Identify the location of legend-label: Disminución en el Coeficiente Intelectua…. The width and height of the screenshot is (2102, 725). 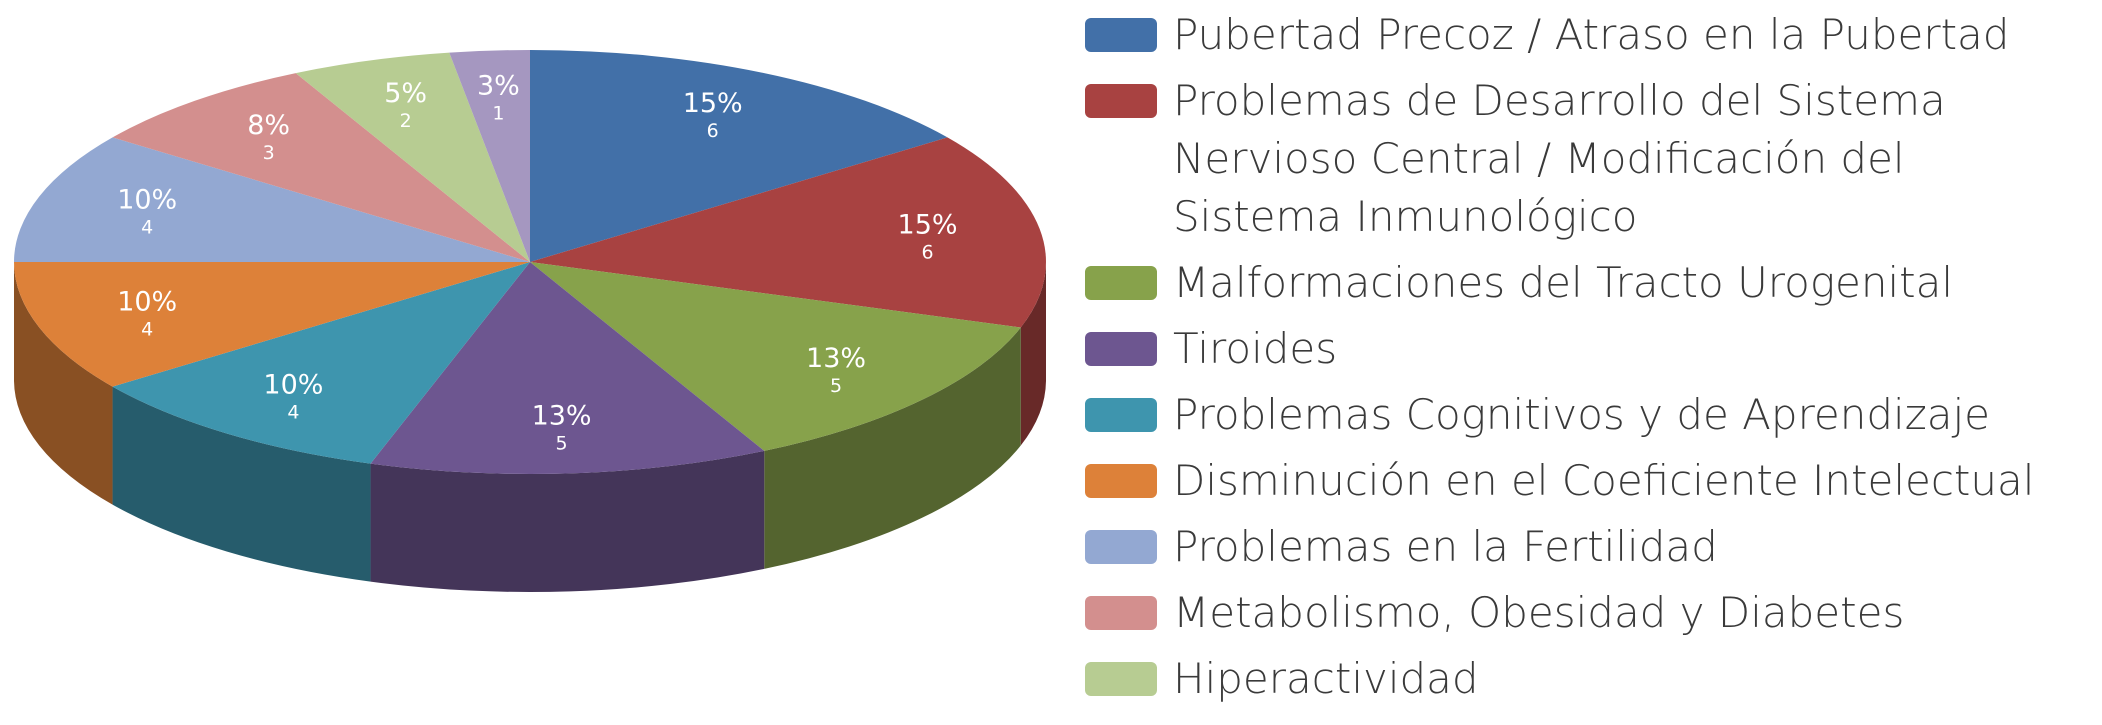
(1604, 480).